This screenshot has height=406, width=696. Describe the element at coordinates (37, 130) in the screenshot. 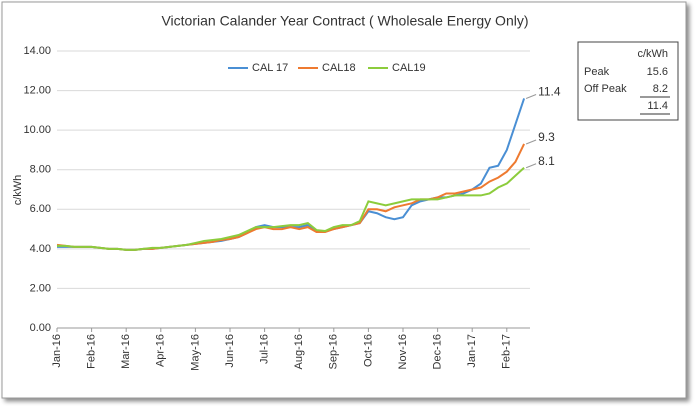

I see `y-tick-label: 10.00` at that location.